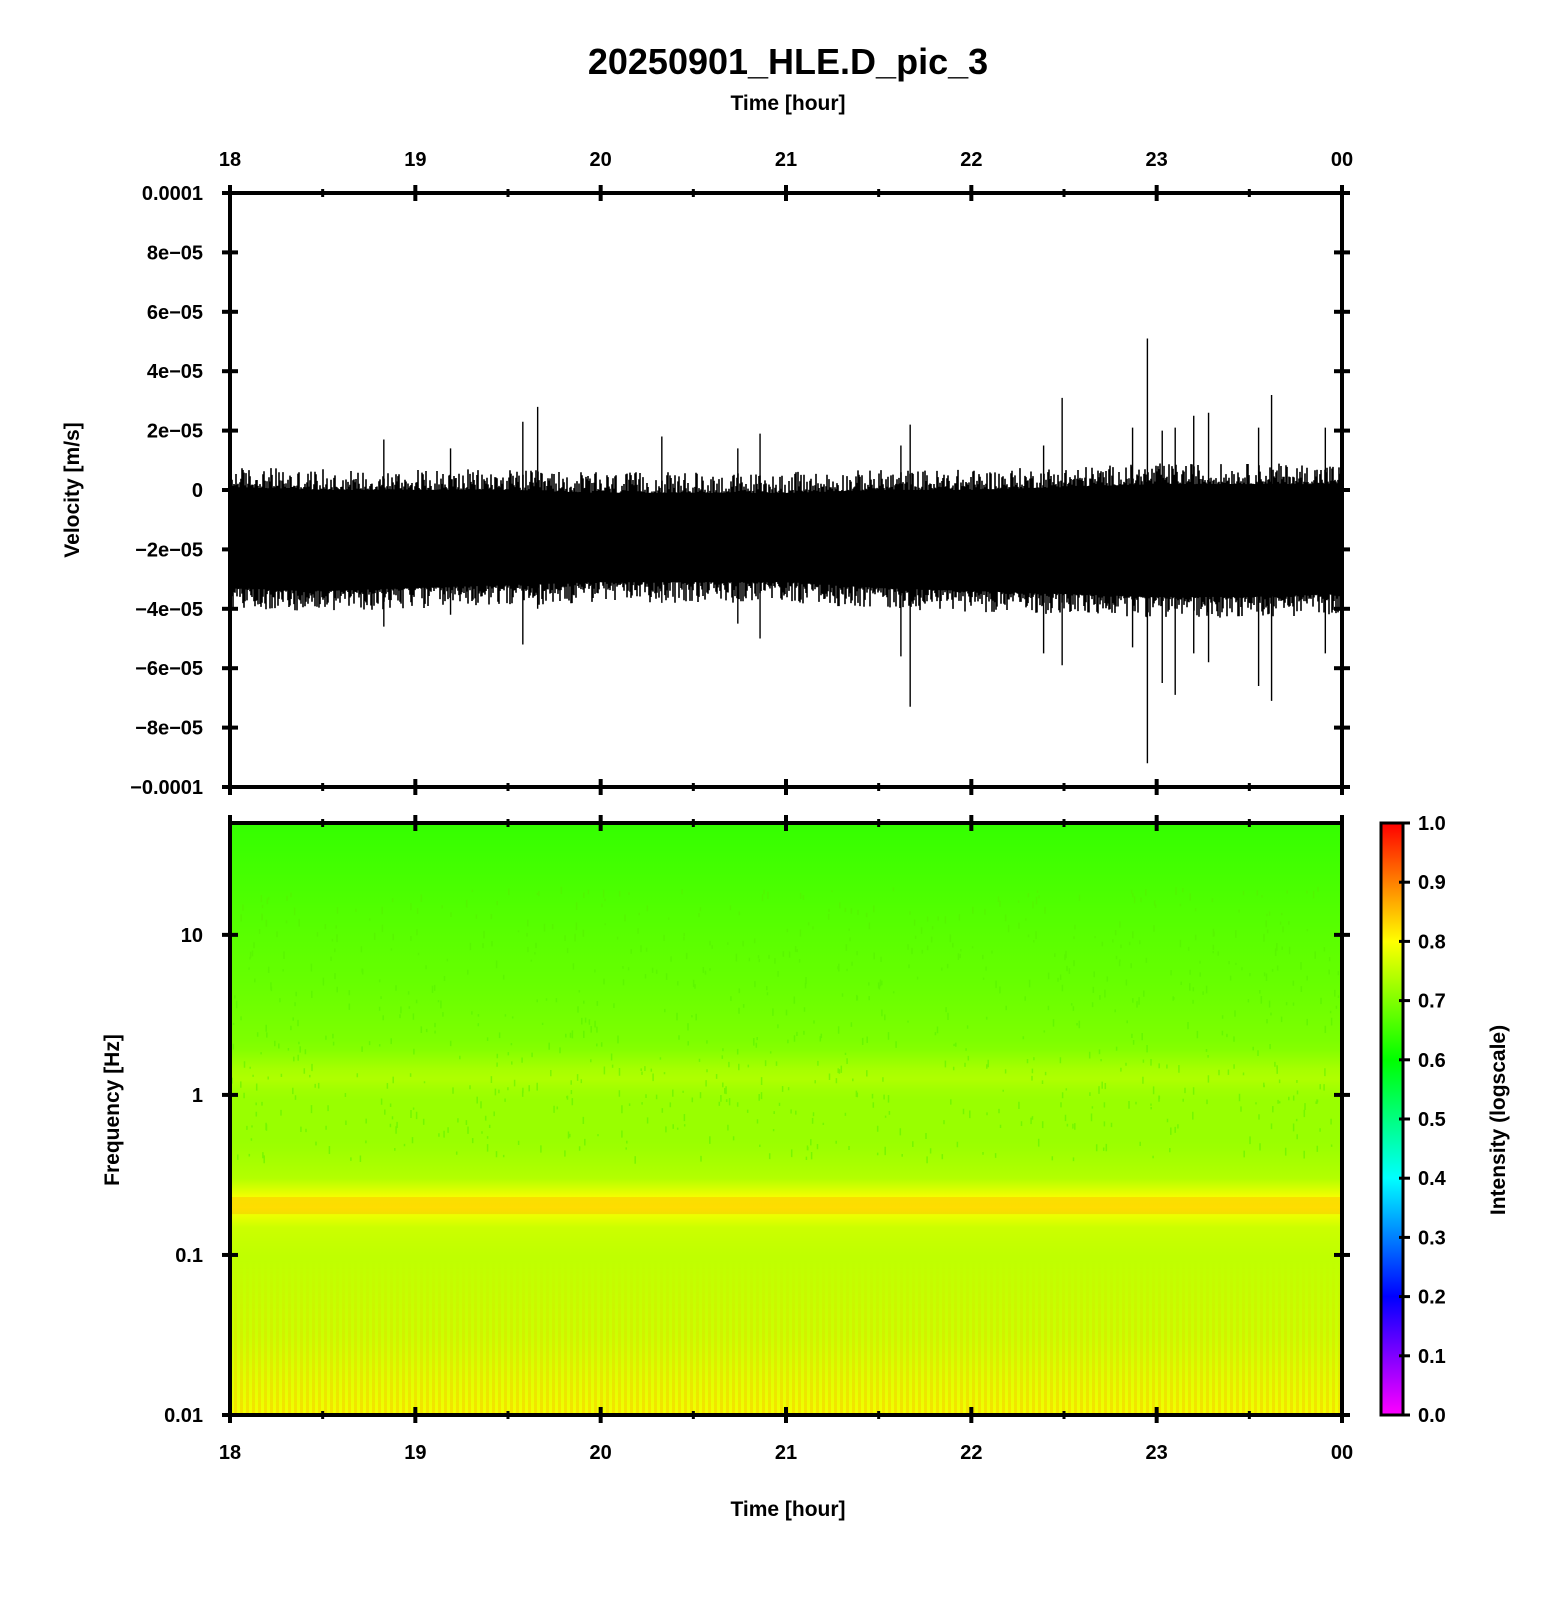 Image resolution: width=1556 pixels, height=1600 pixels. Describe the element at coordinates (175, 313) in the screenshot. I see `waveform-y-tick-label: 6e−05` at that location.